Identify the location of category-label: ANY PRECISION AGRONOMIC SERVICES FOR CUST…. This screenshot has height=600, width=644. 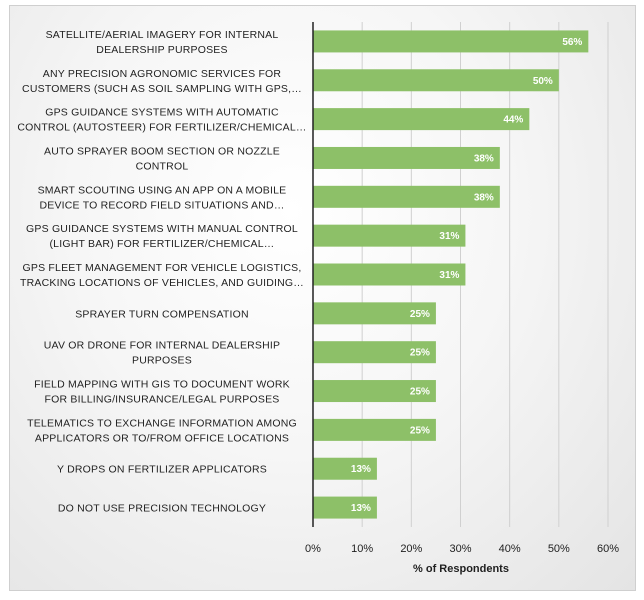
(162, 81).